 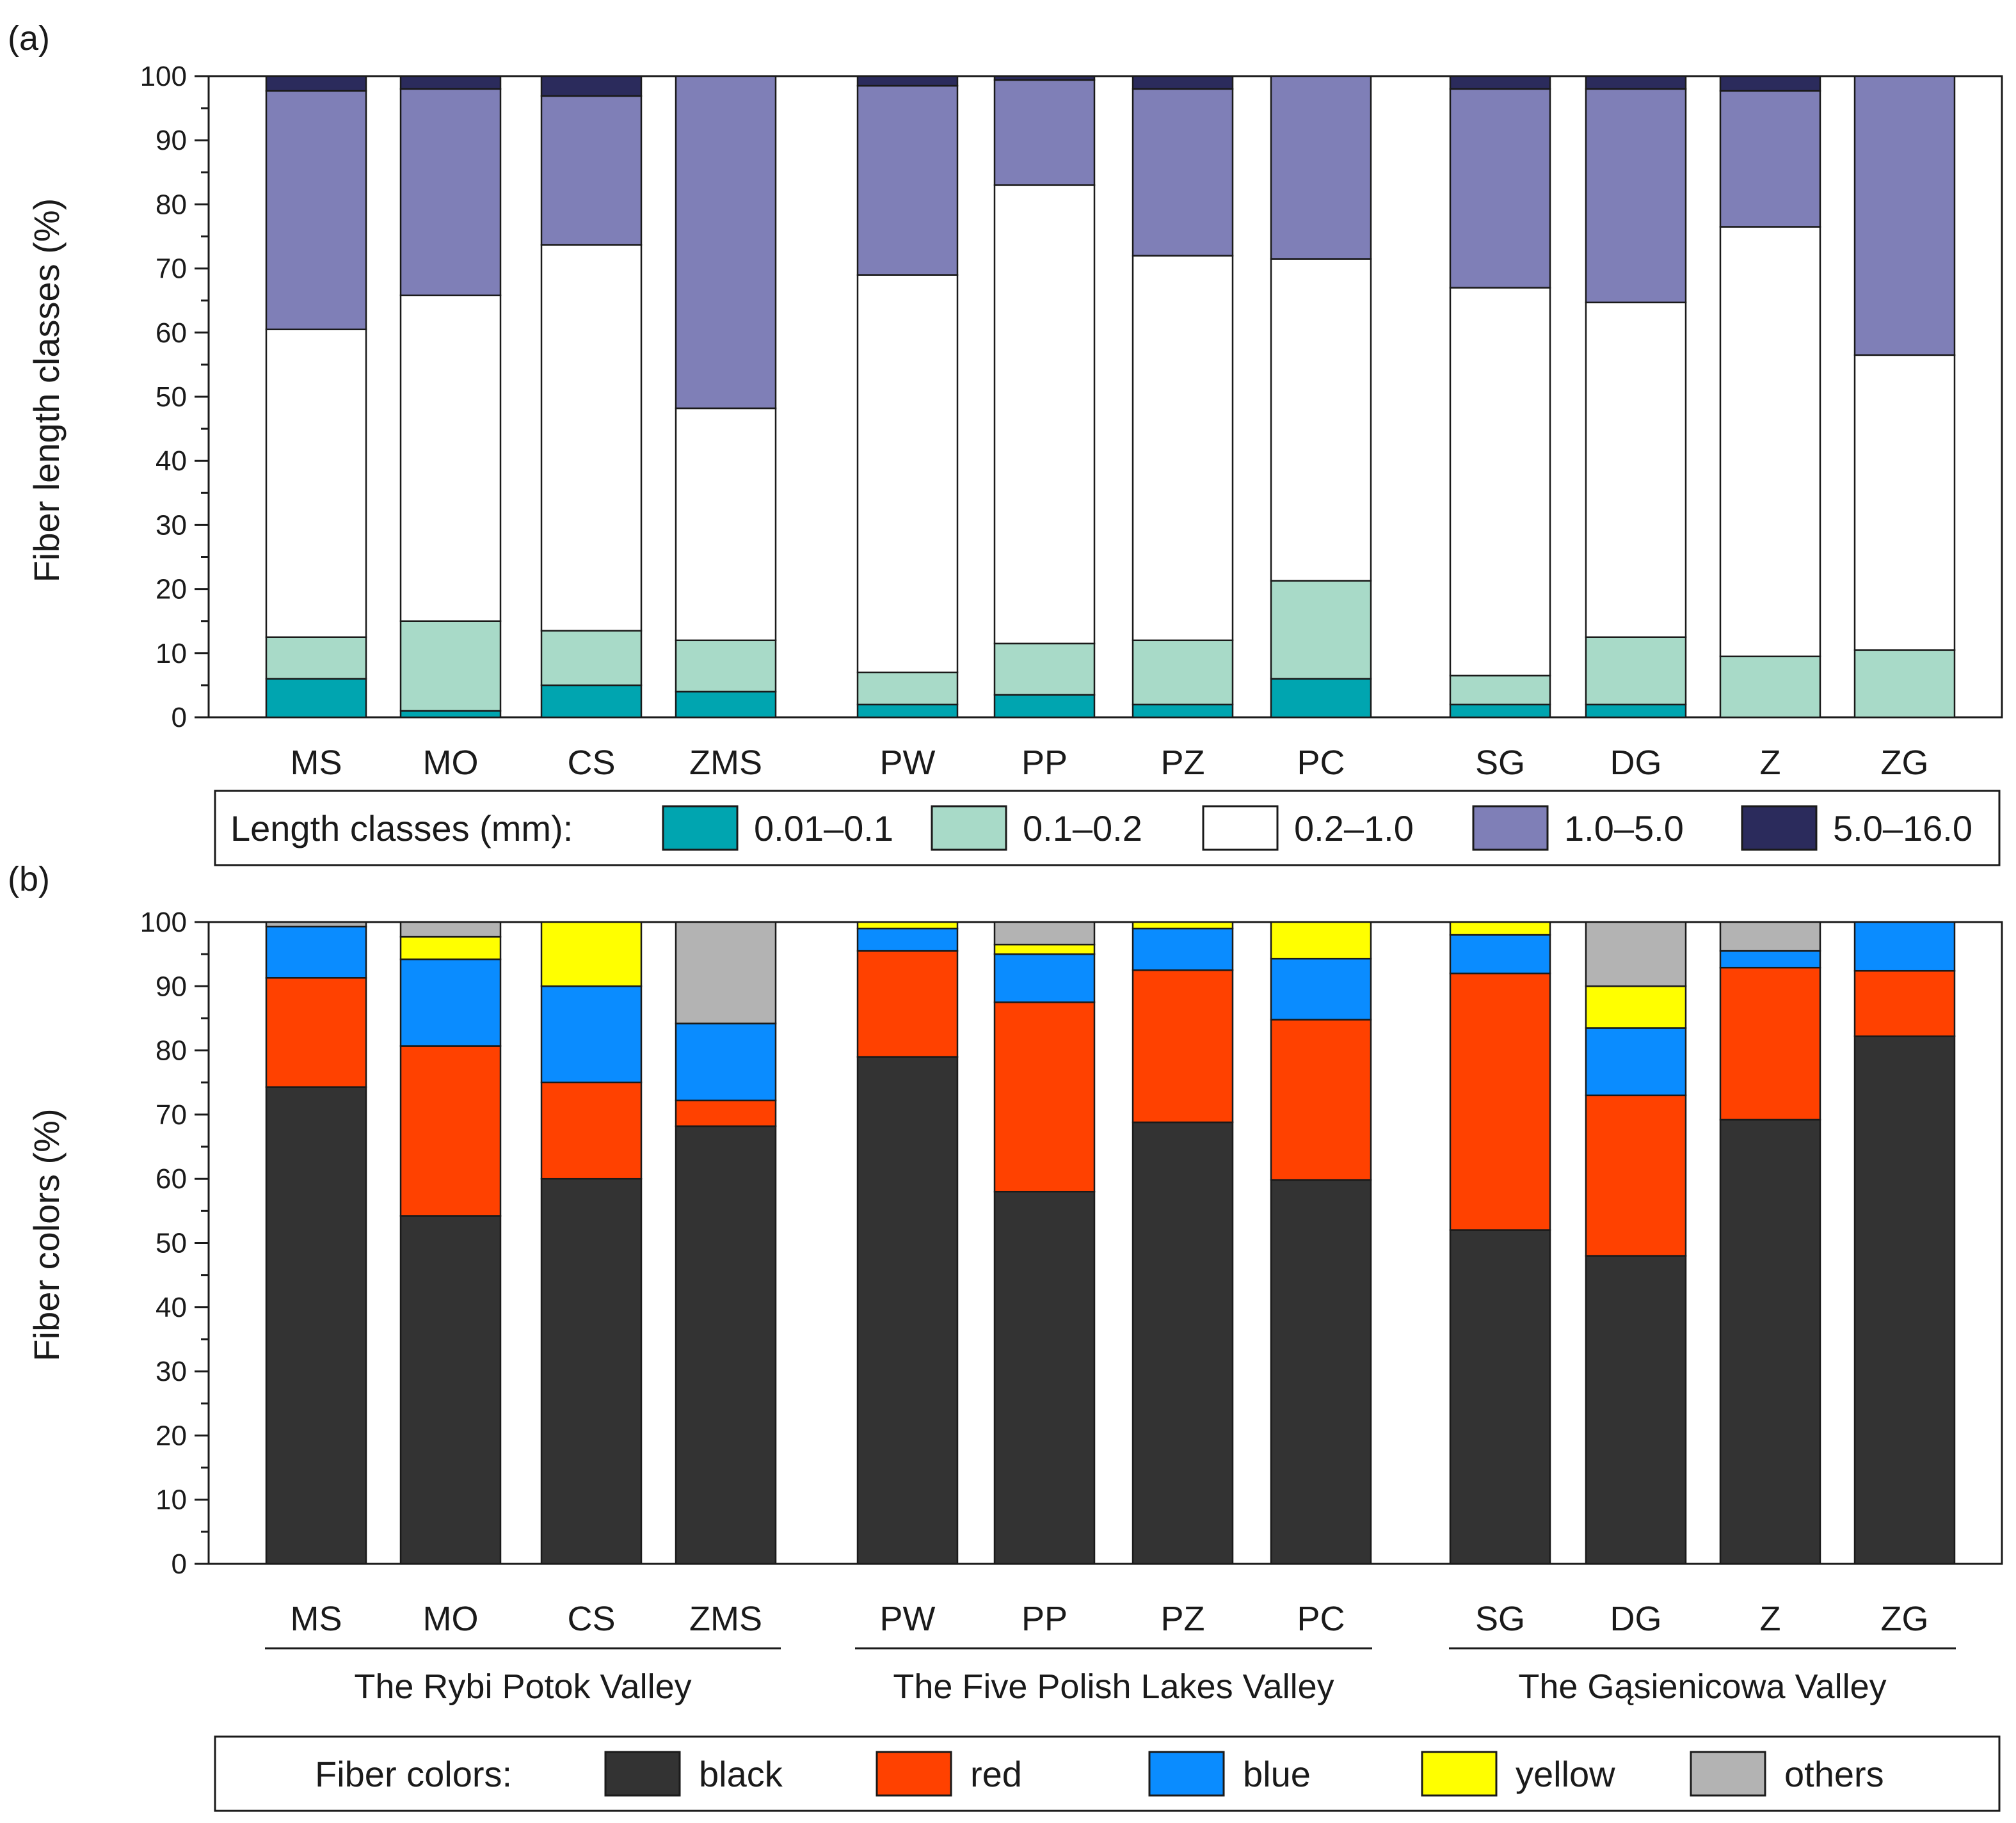 I want to click on panel-a-category-label-pc: PC, so click(x=1321, y=763).